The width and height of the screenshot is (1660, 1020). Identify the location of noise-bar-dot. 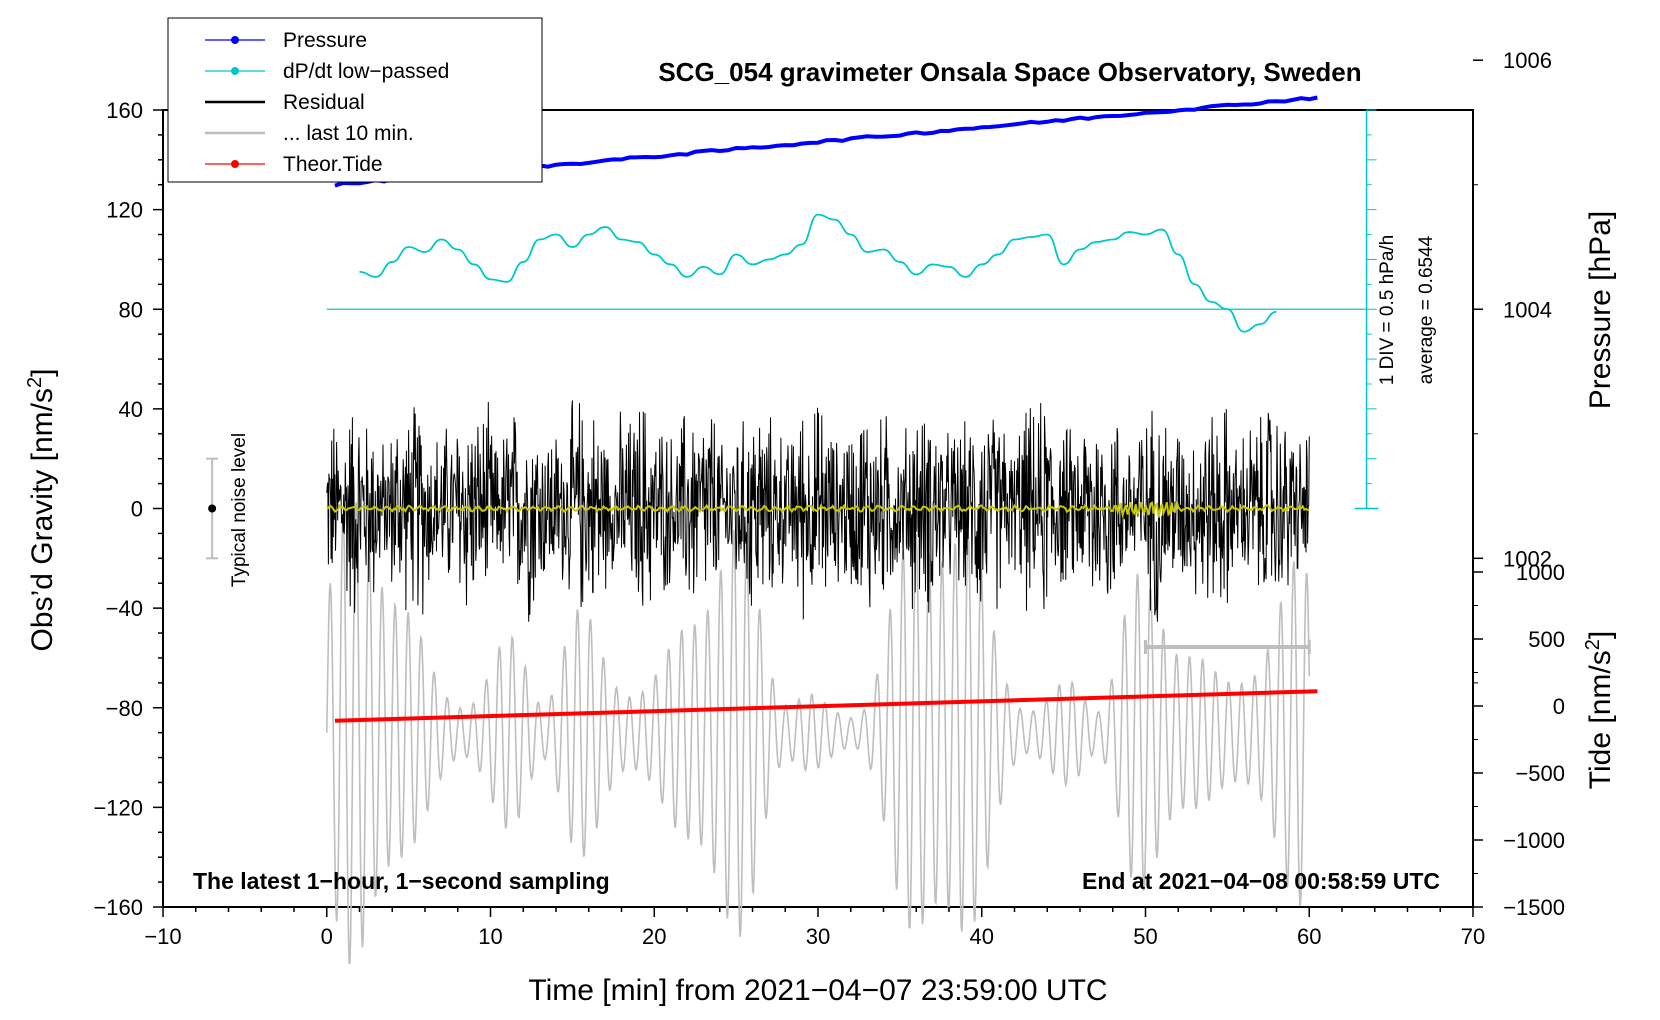
(212, 508).